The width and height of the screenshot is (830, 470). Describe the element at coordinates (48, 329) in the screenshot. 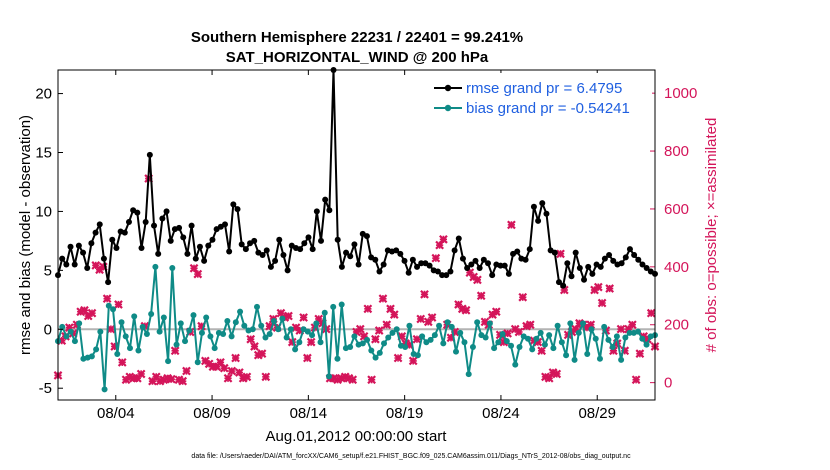

I see `y-tick-label: 0` at that location.